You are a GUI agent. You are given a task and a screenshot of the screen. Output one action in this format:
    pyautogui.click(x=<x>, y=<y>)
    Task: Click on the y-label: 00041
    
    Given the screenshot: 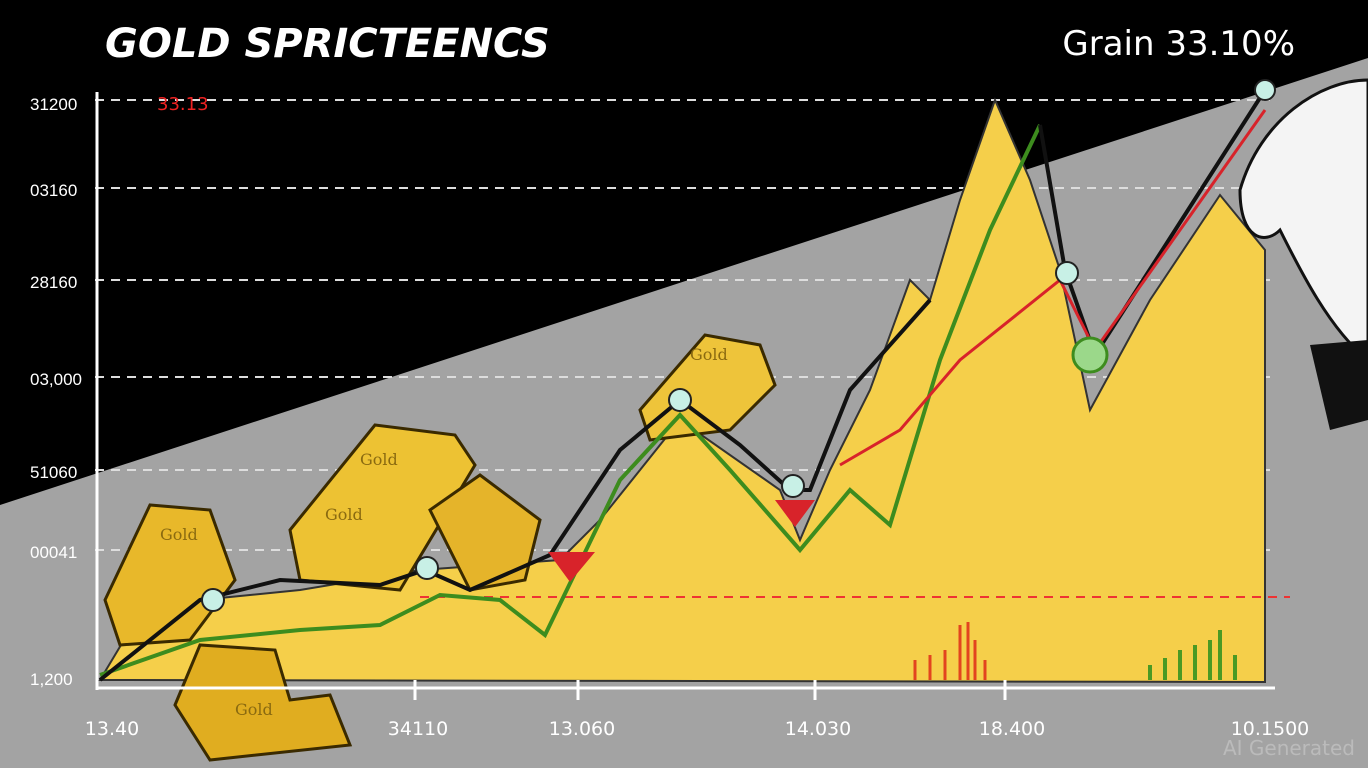 What is the action you would take?
    pyautogui.click(x=53, y=552)
    